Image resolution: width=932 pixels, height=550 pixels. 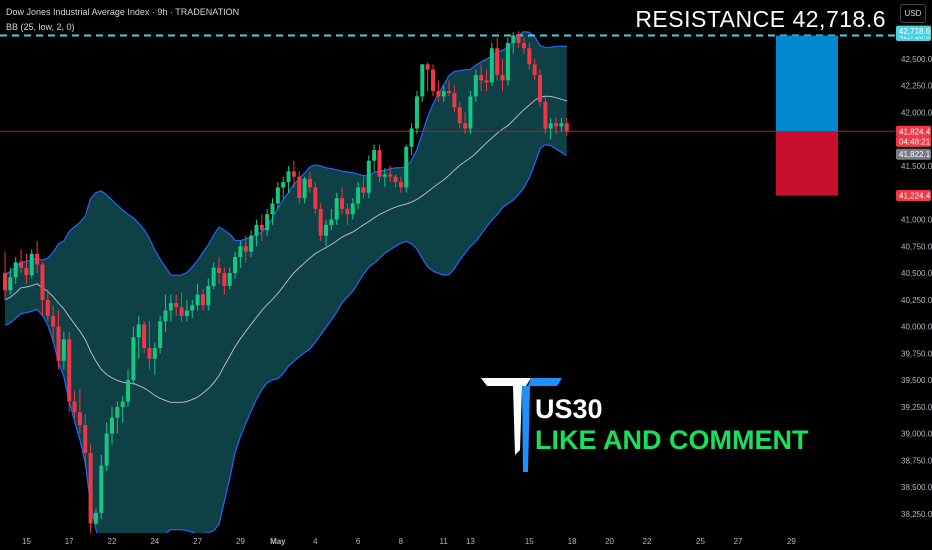 I want to click on price-tick-label: 42,250.0, so click(x=916, y=86).